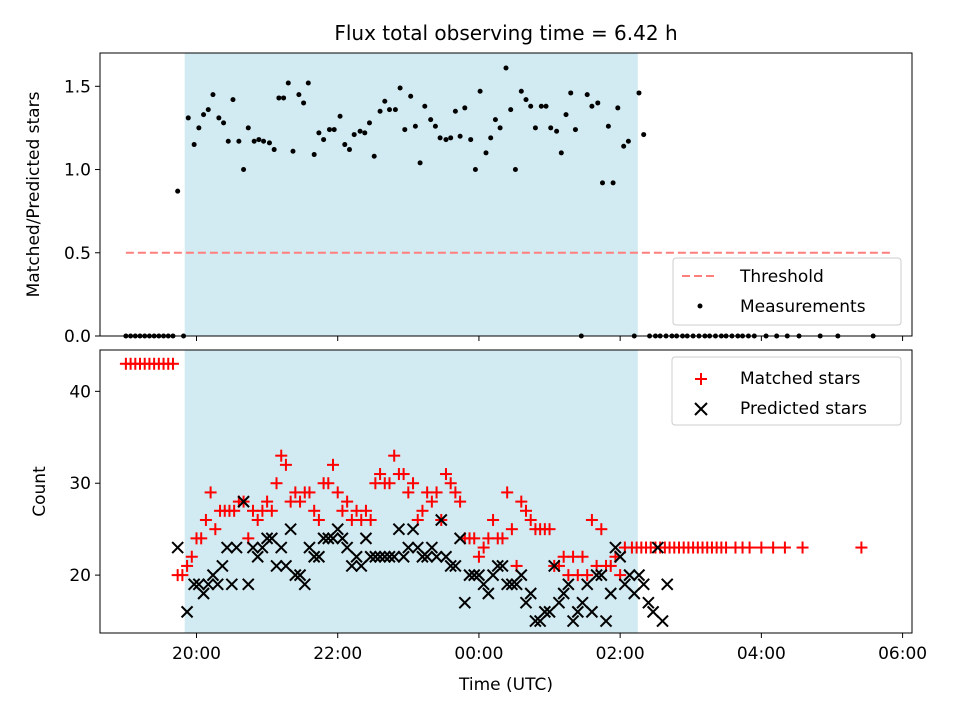 The height and width of the screenshot is (720, 960). Describe the element at coordinates (77, 171) in the screenshot. I see `y-tick-label: 1.0` at that location.